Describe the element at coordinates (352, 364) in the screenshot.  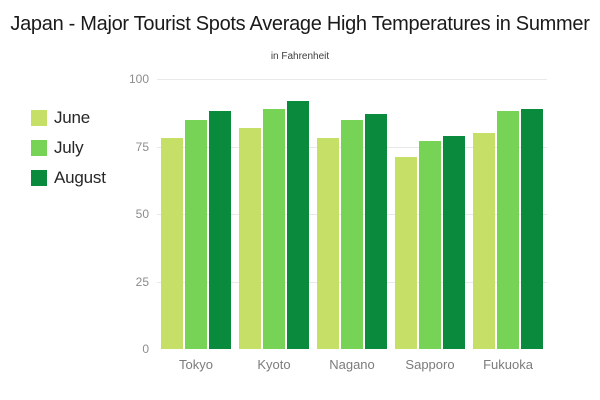
I see `x-axis-category-label: Nagano` at that location.